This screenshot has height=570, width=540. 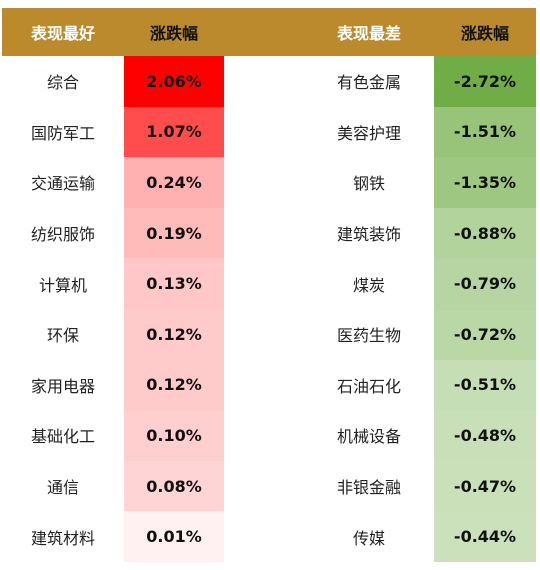 What do you see at coordinates (485, 132) in the screenshot?
I see `worst-industry-change: -1.51%` at bounding box center [485, 132].